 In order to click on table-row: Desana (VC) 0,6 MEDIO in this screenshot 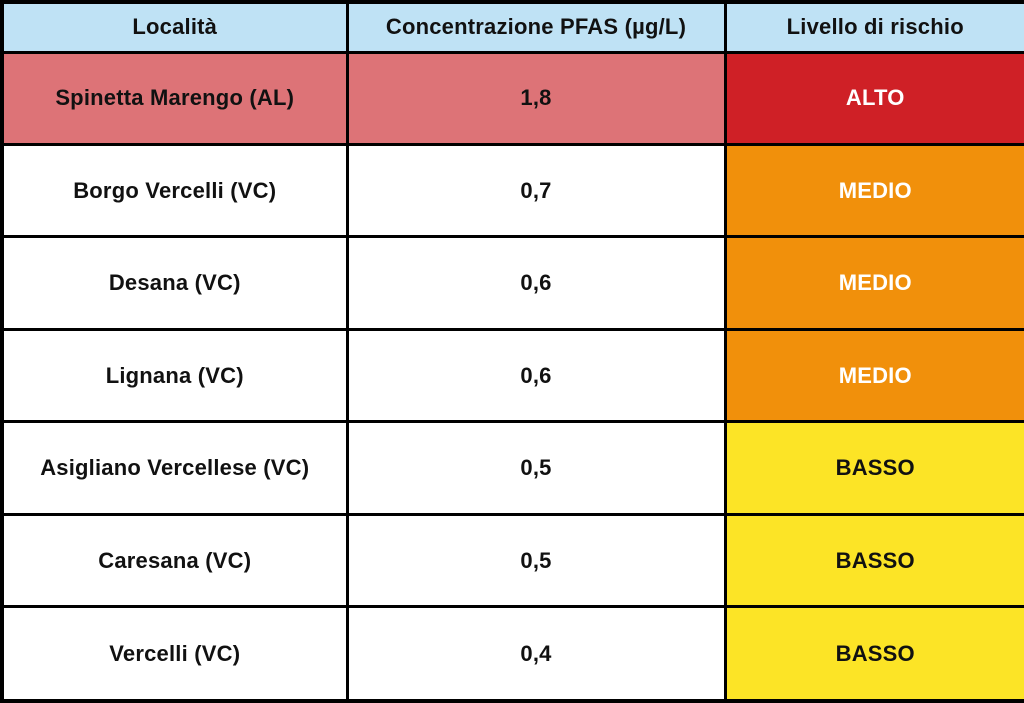, I will do `click(512, 283)`.